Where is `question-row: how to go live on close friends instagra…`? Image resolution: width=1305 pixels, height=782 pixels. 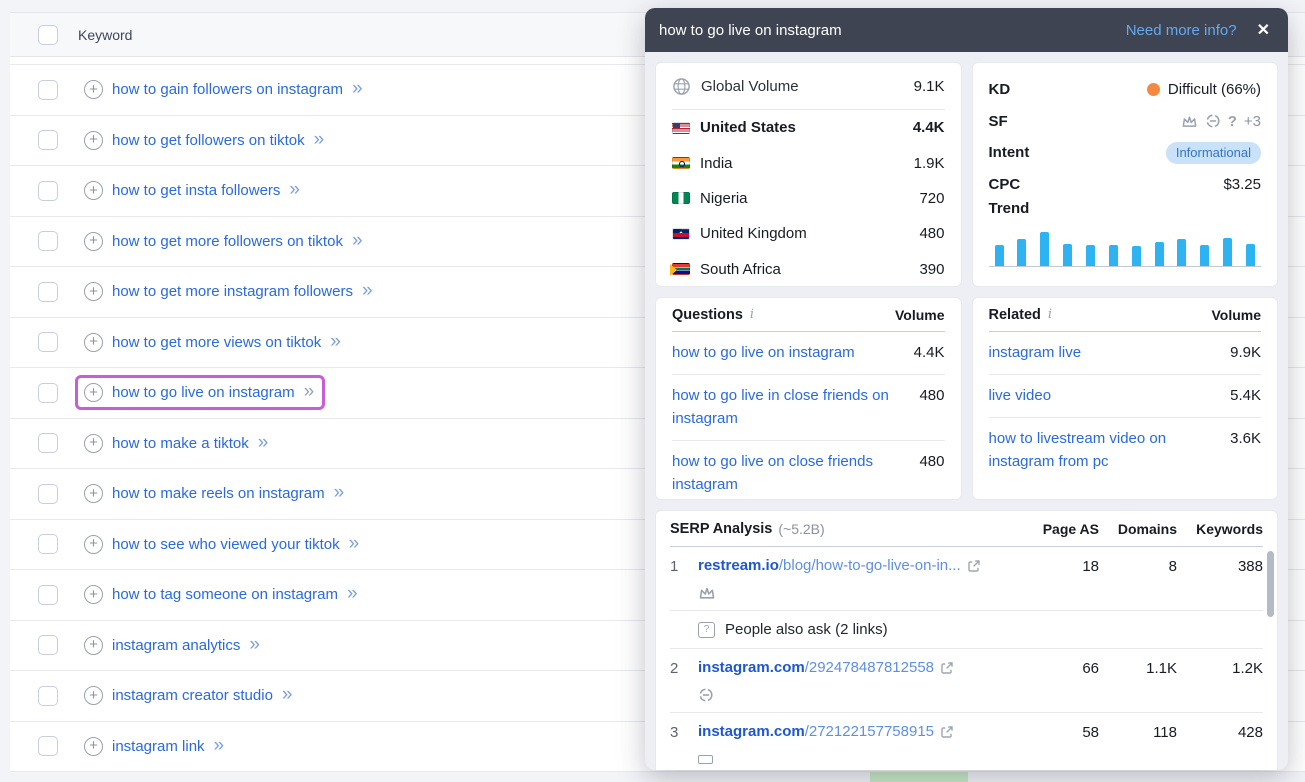 question-row: how to go live on close friends instagra… is located at coordinates (808, 470).